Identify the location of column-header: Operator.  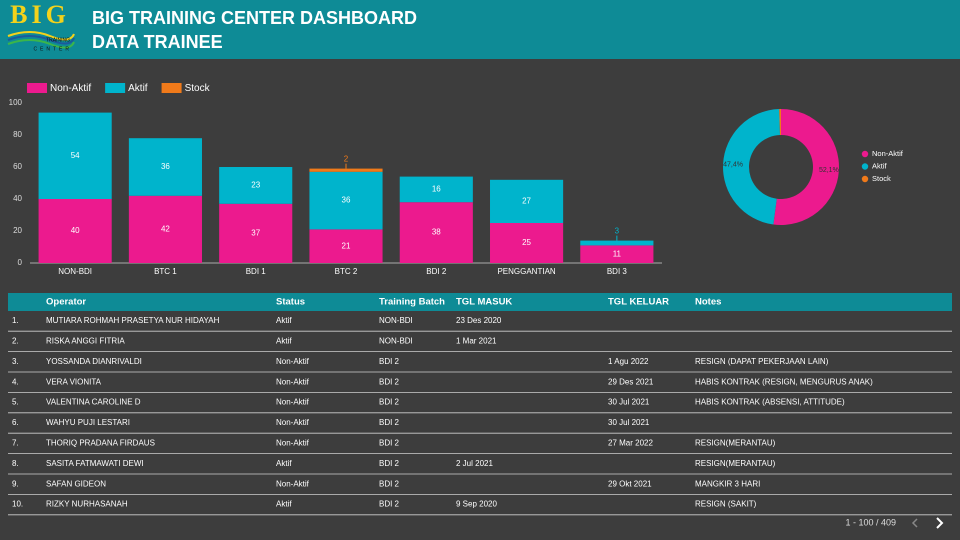
(66, 302).